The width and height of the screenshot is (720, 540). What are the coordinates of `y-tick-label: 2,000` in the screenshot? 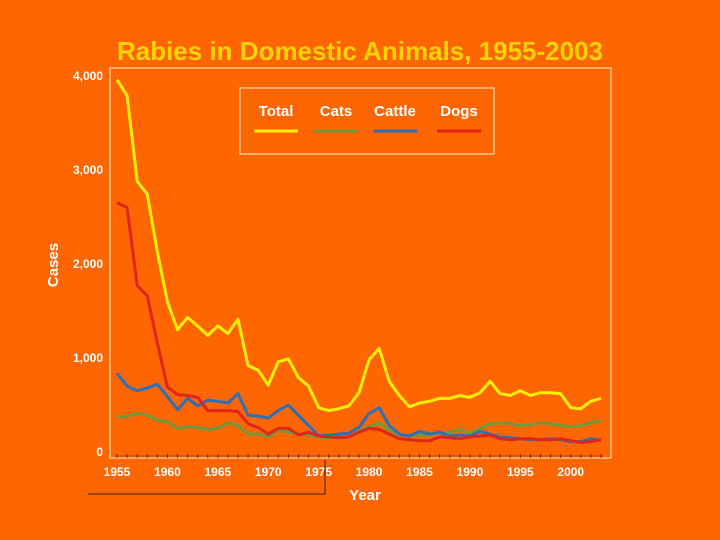 It's located at (88, 264).